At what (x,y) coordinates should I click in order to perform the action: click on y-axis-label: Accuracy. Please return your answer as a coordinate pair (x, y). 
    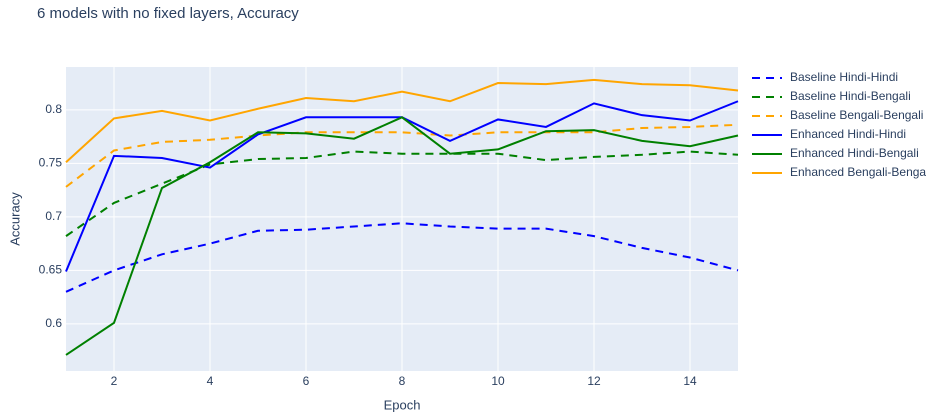
    Looking at the image, I should click on (14, 219).